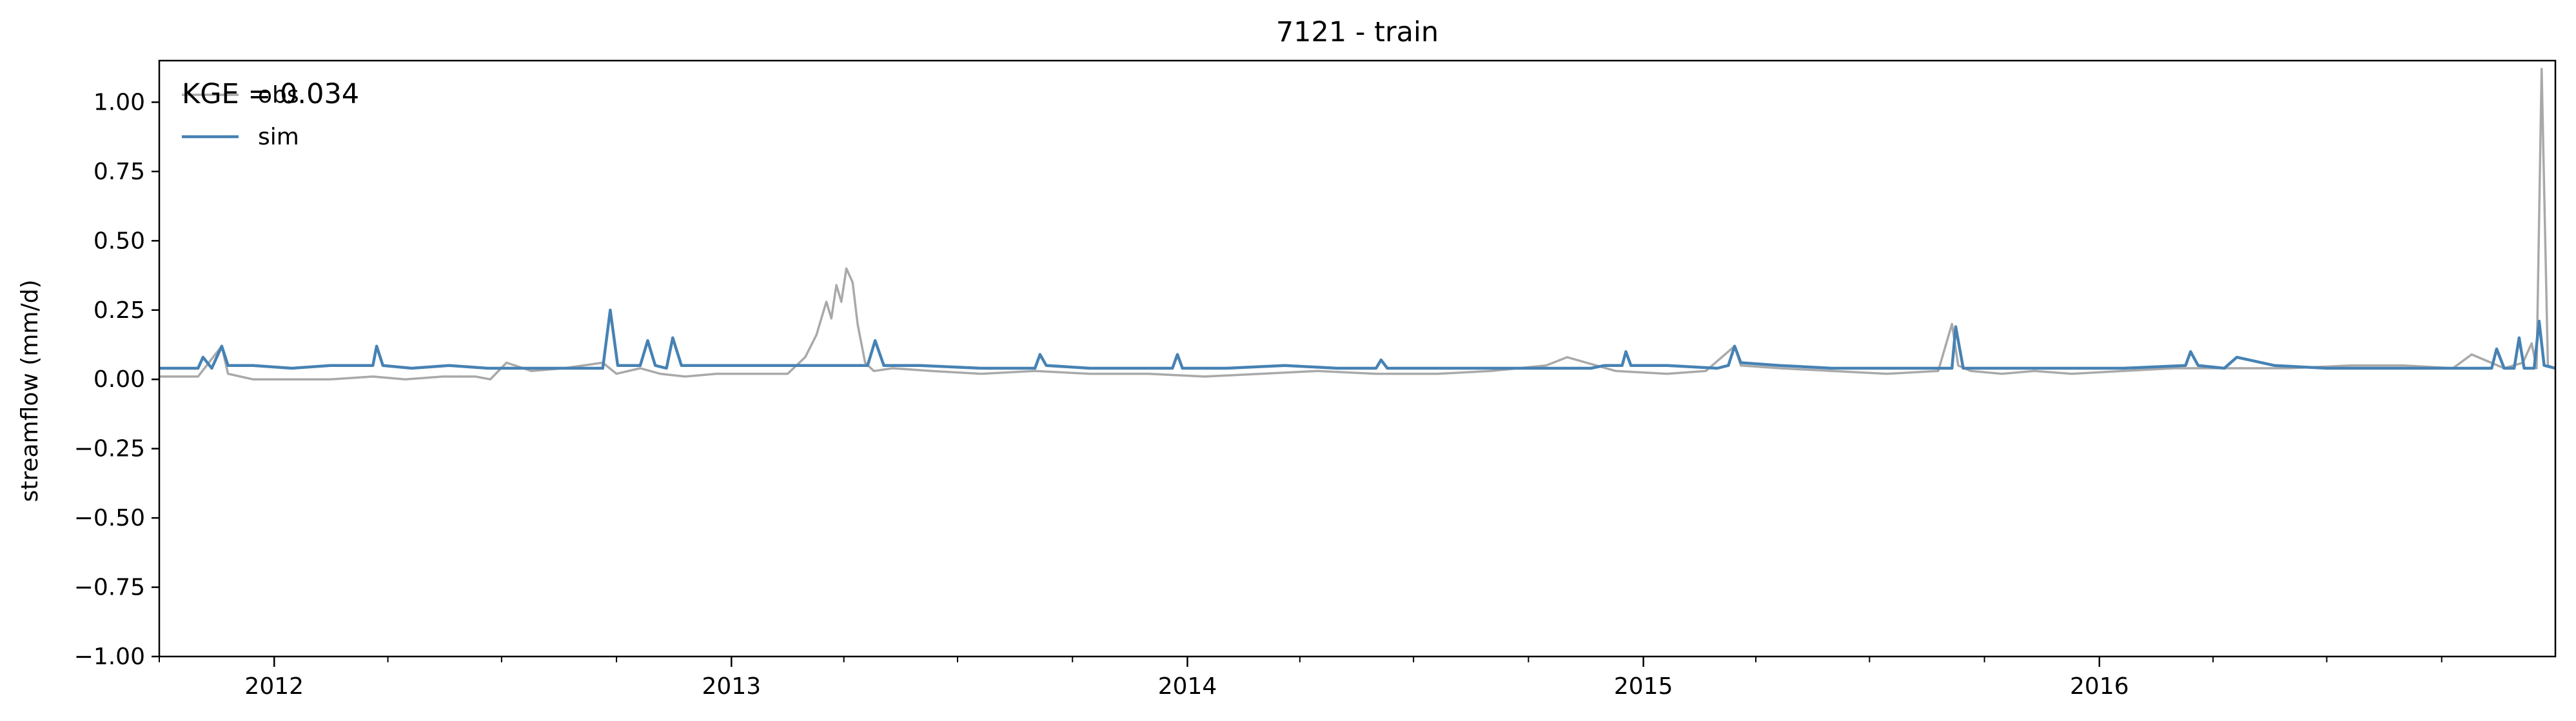 The image size is (2576, 721). Describe the element at coordinates (110, 588) in the screenshot. I see `y-tick-label: −0.75` at that location.